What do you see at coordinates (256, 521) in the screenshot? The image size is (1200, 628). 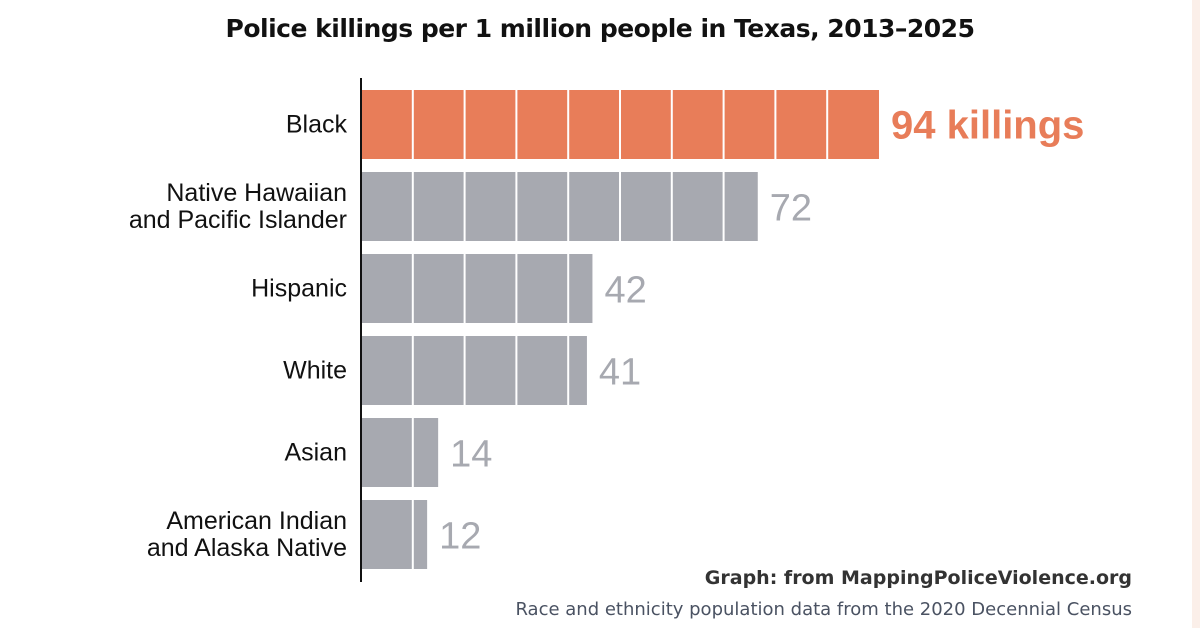 I see `category-label: American Indian` at bounding box center [256, 521].